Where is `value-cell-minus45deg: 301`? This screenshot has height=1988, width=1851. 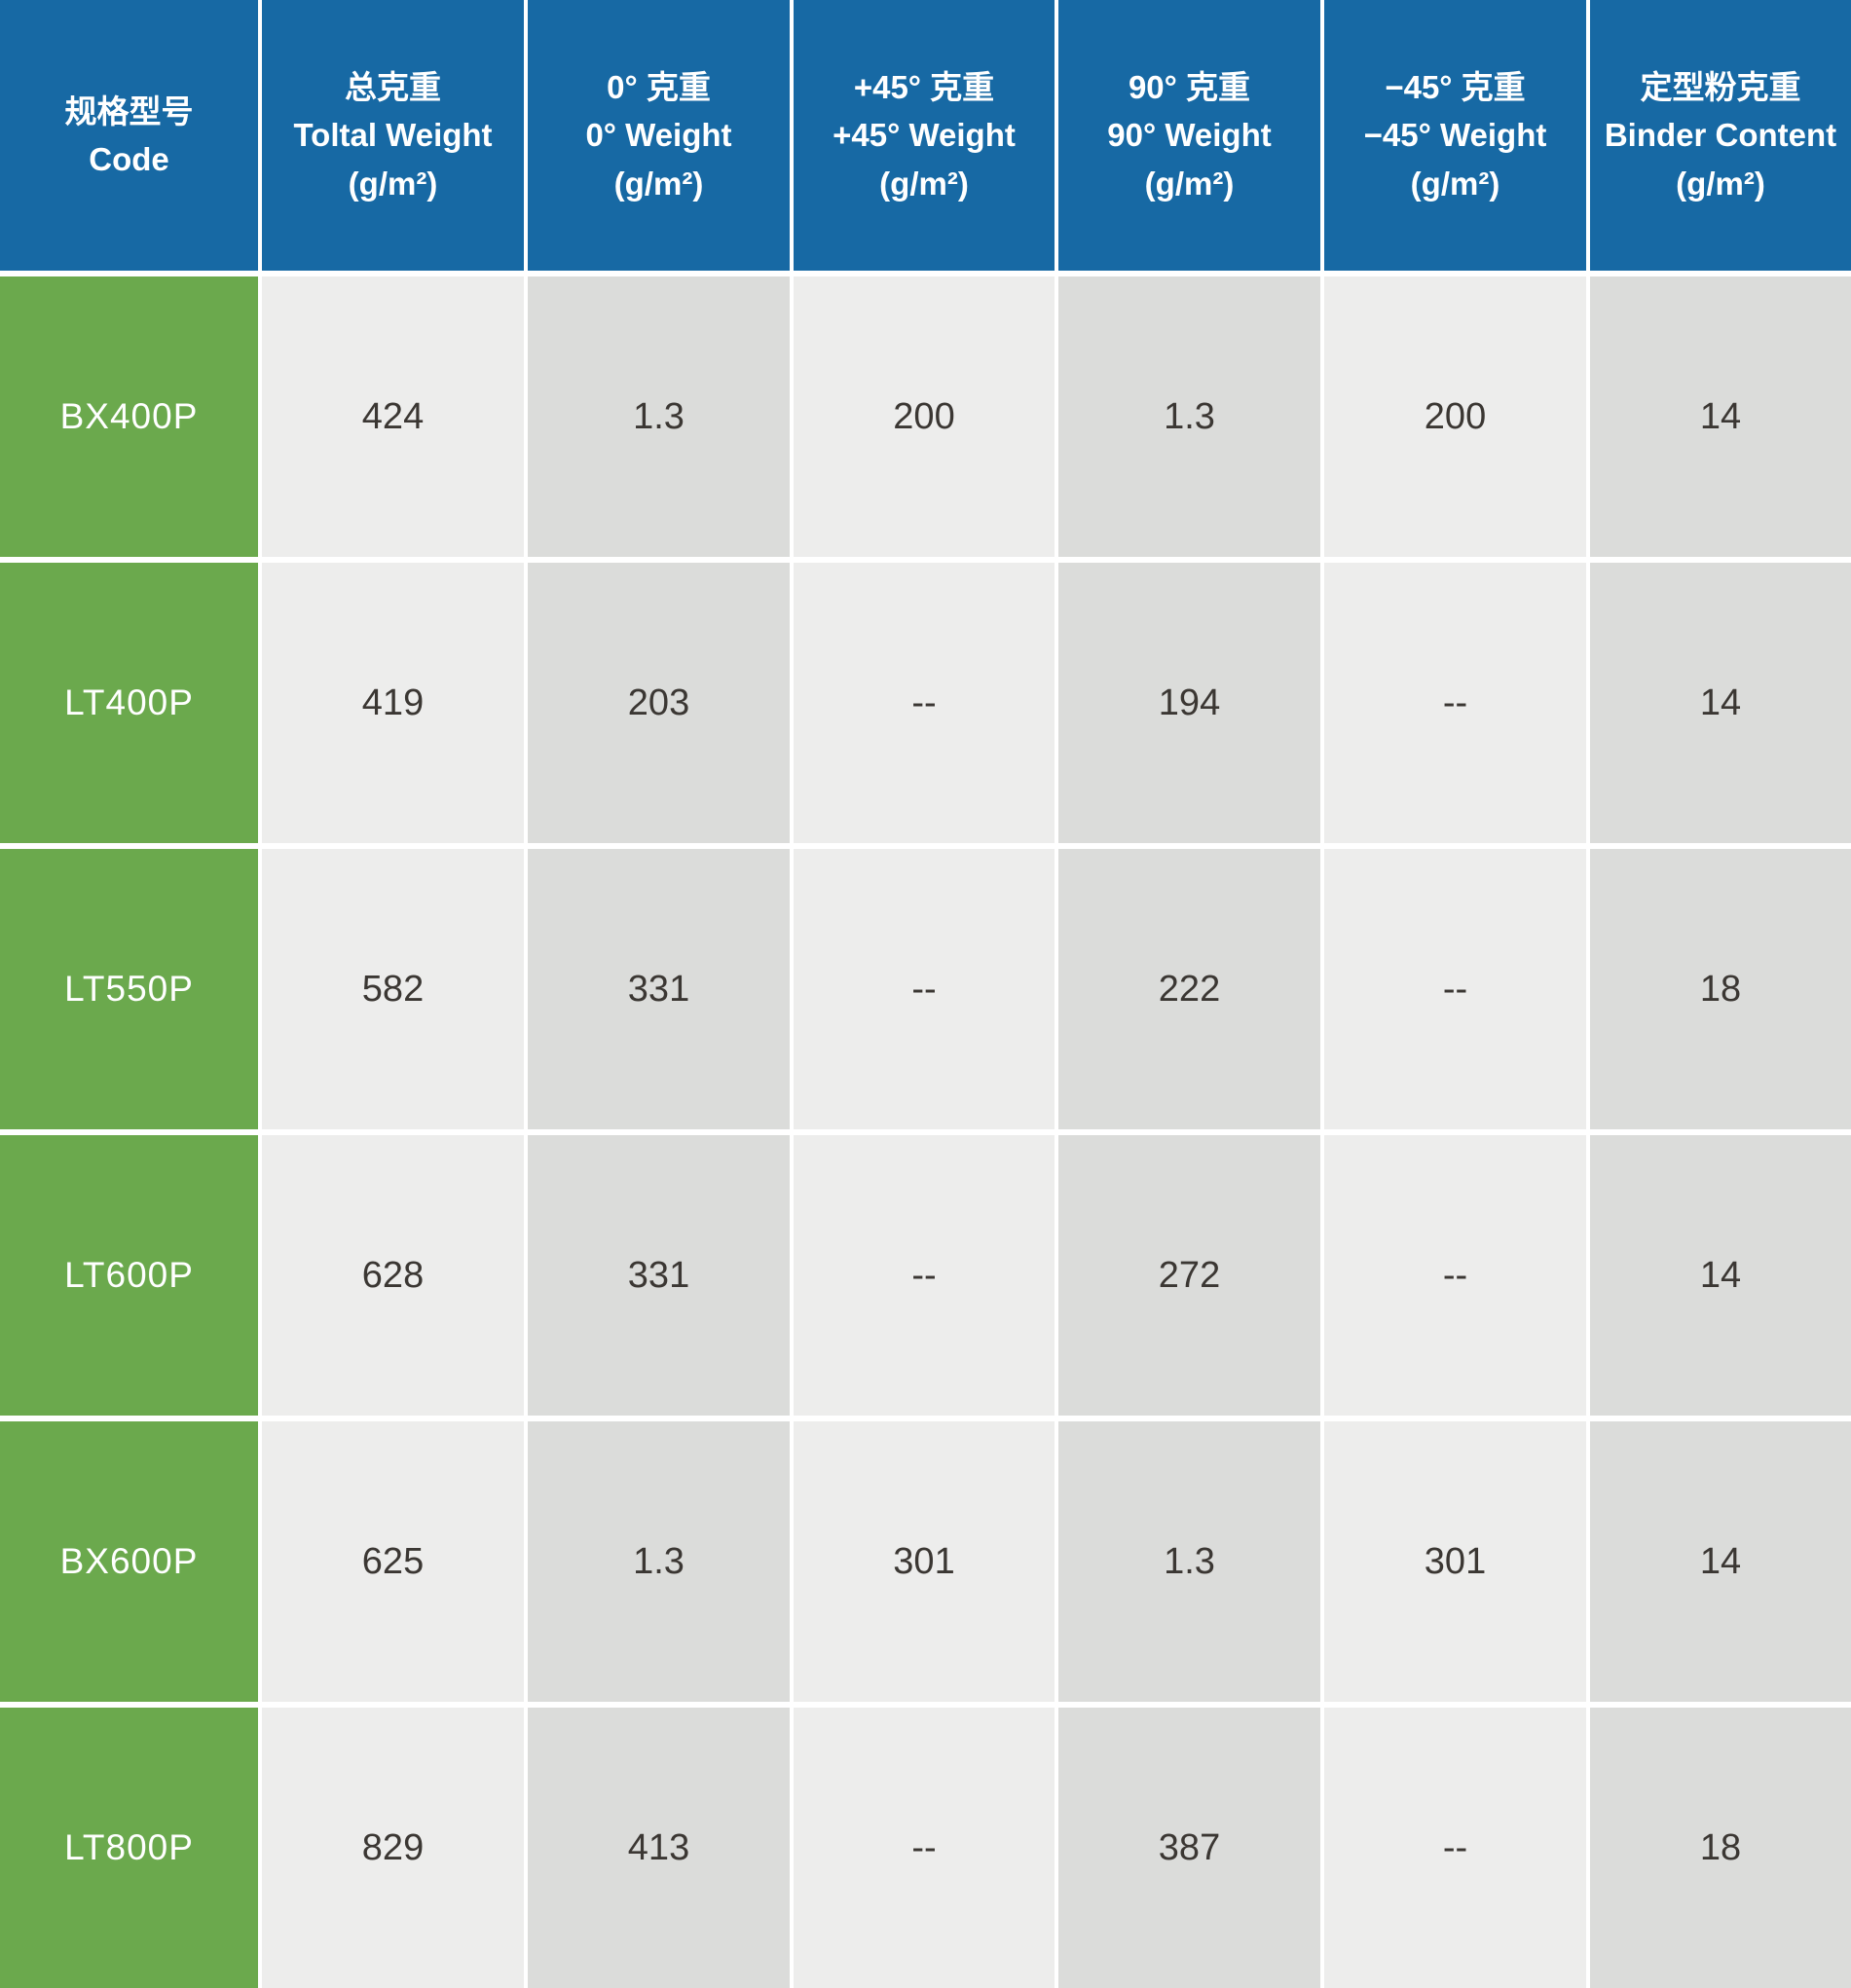 value-cell-minus45deg: 301 is located at coordinates (1455, 1561).